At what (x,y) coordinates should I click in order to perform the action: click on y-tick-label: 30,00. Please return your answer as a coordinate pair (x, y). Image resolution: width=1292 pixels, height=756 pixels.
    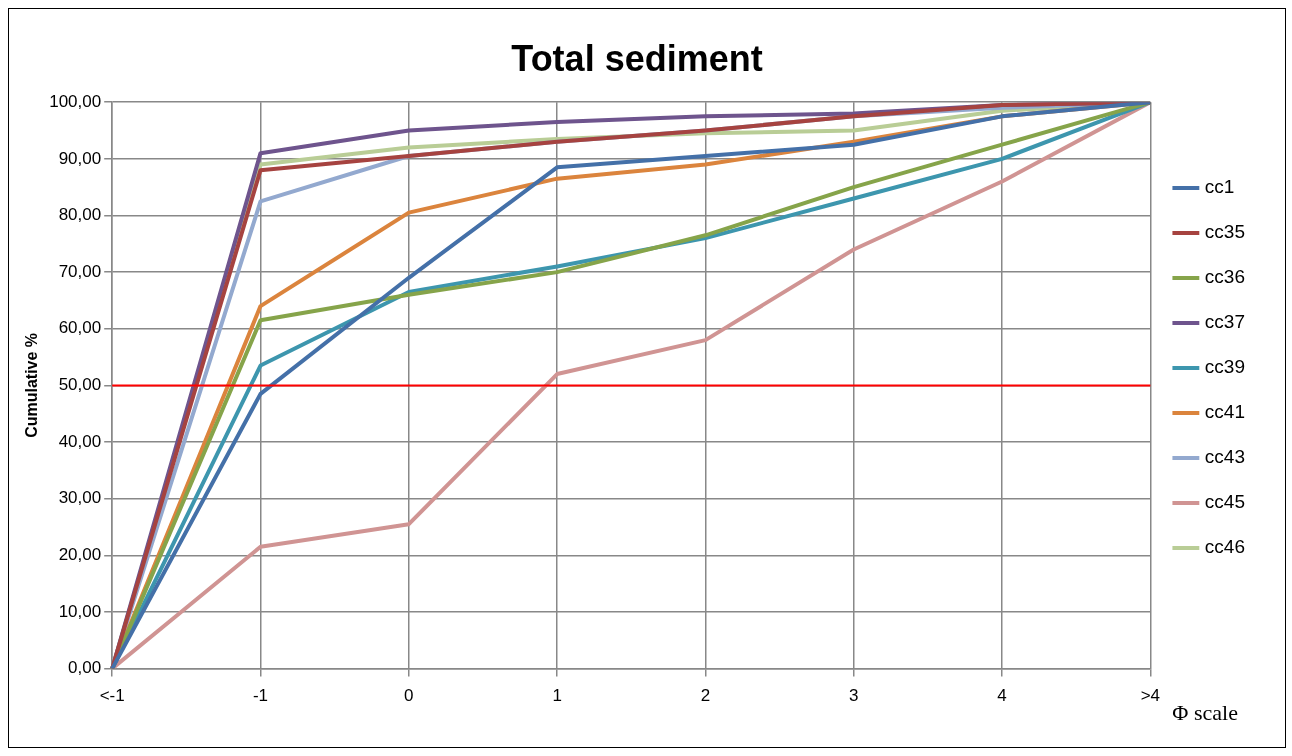
    Looking at the image, I should click on (80, 498).